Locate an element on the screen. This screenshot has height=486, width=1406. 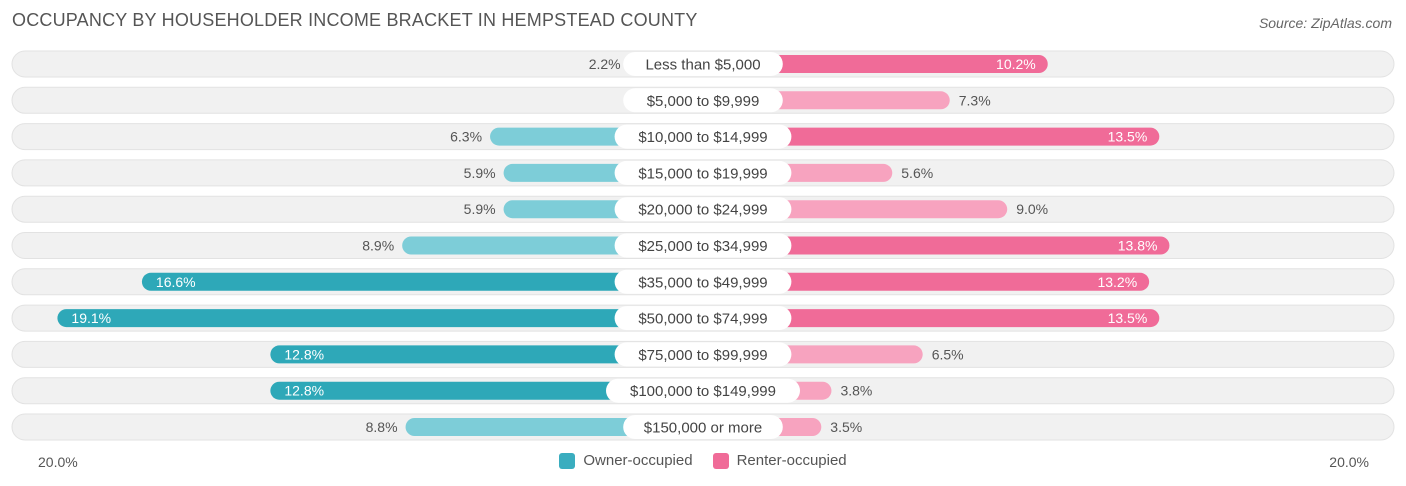
axis-right-label: 20.0% is located at coordinates (1349, 462).